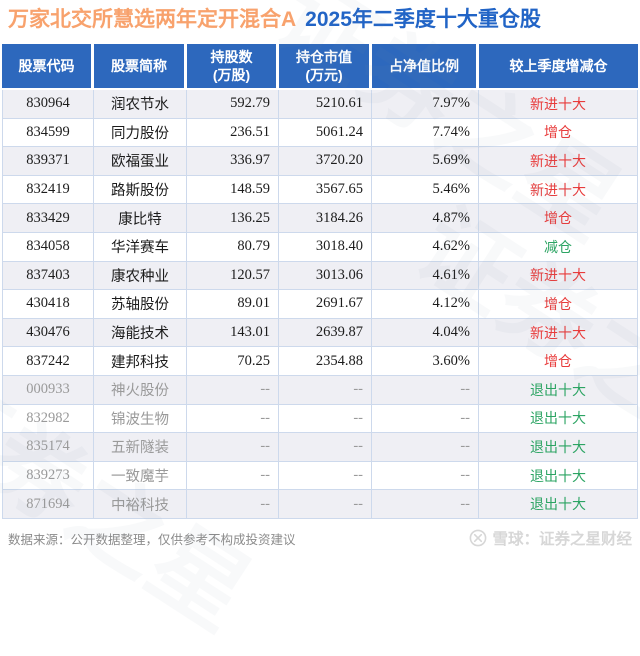 This screenshot has width=640, height=656. What do you see at coordinates (425, 276) in the screenshot?
I see `net-value-ratio: 4.61%` at bounding box center [425, 276].